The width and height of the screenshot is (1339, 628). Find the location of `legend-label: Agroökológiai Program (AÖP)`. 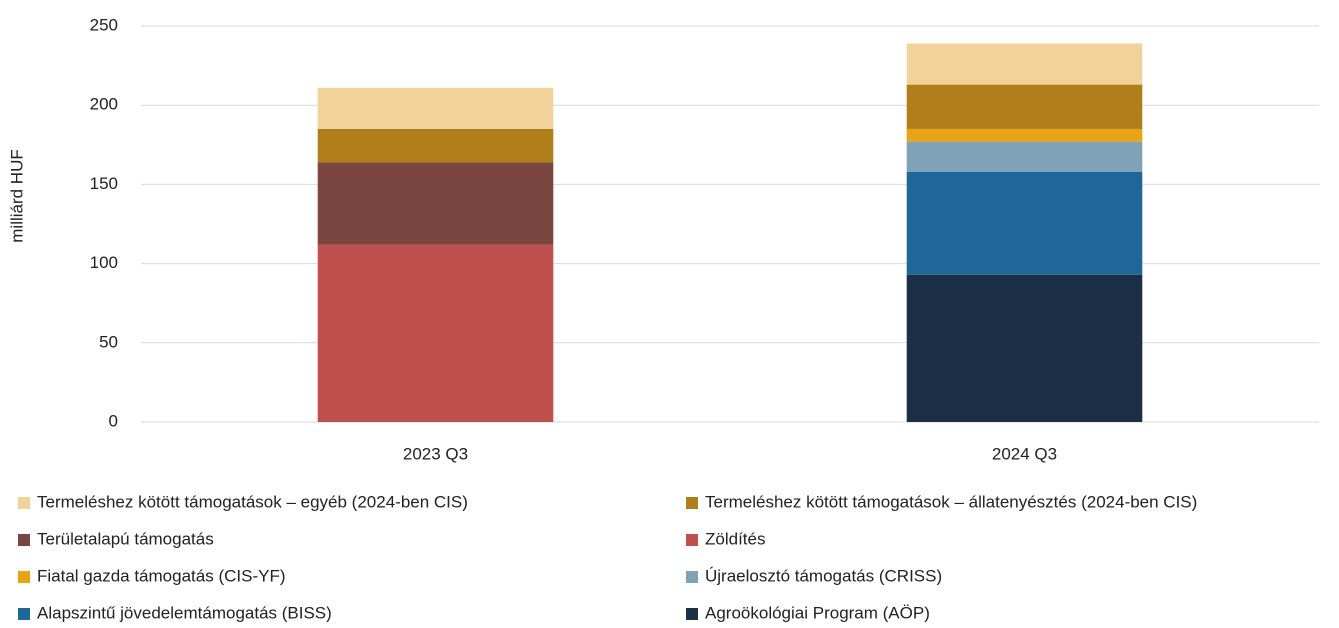

legend-label: Agroökológiai Program (AÖP) is located at coordinates (817, 612).